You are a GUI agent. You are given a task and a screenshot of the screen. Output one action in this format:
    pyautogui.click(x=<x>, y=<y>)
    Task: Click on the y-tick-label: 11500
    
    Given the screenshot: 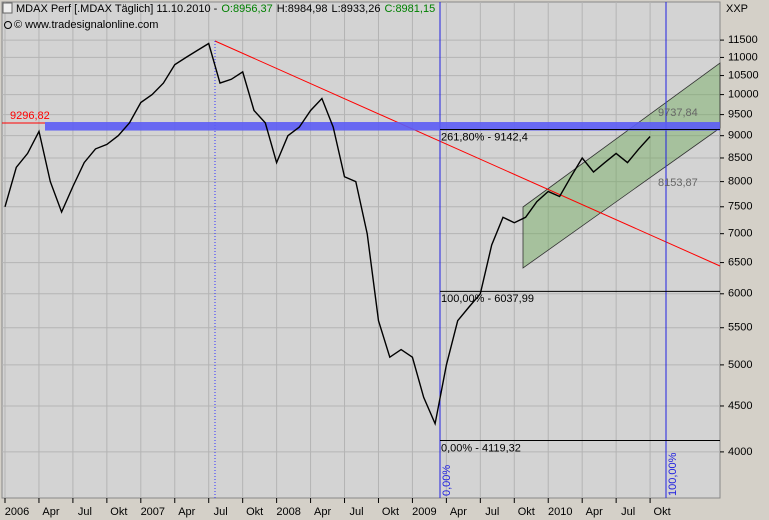 What is the action you would take?
    pyautogui.click(x=743, y=40)
    